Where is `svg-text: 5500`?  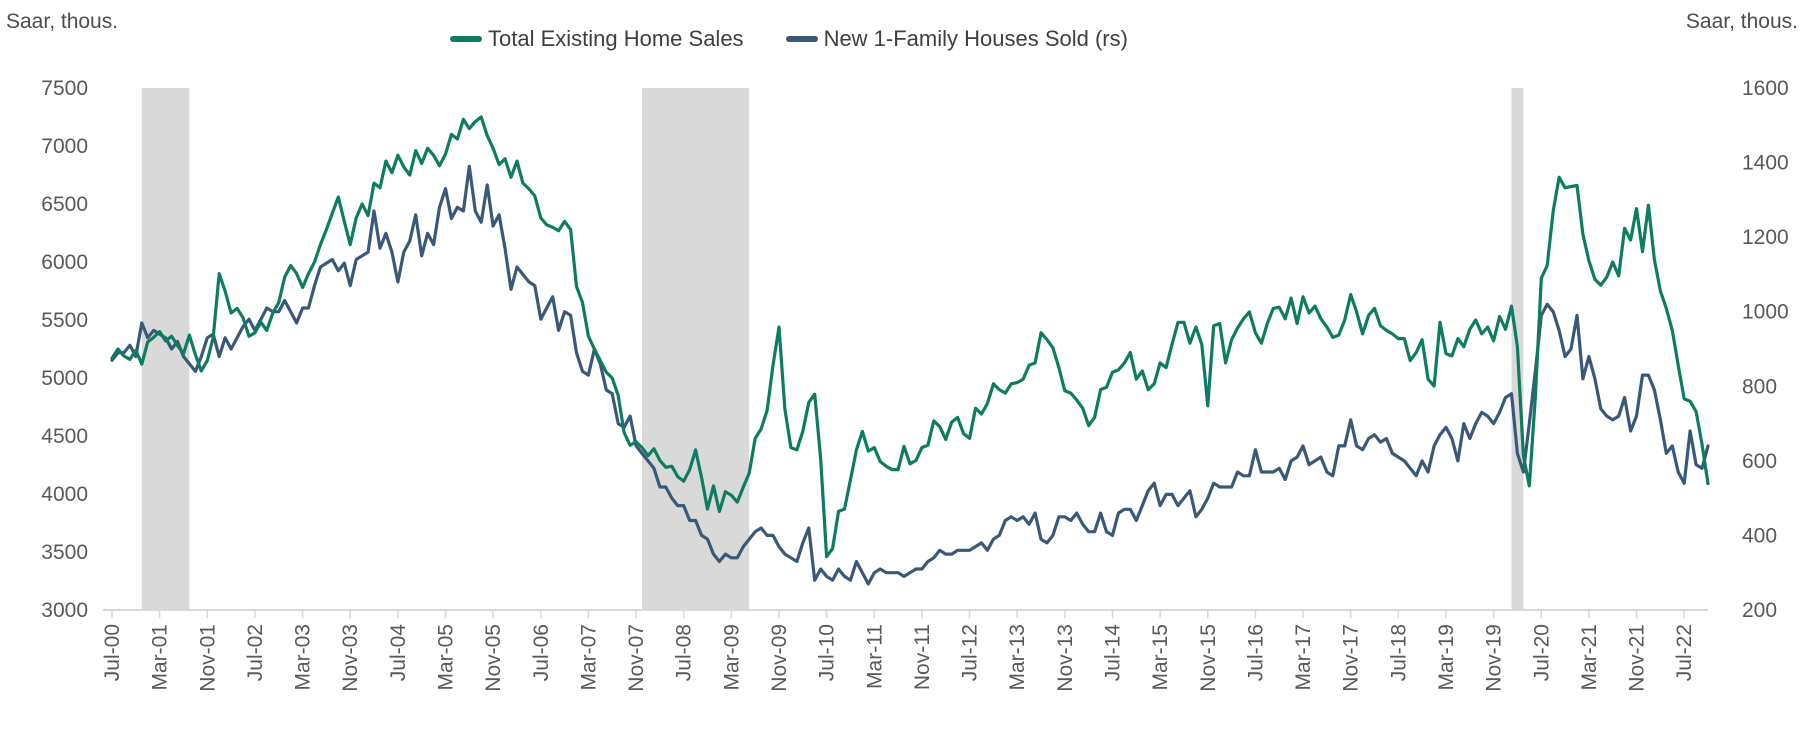
svg-text: 5500 is located at coordinates (64, 320).